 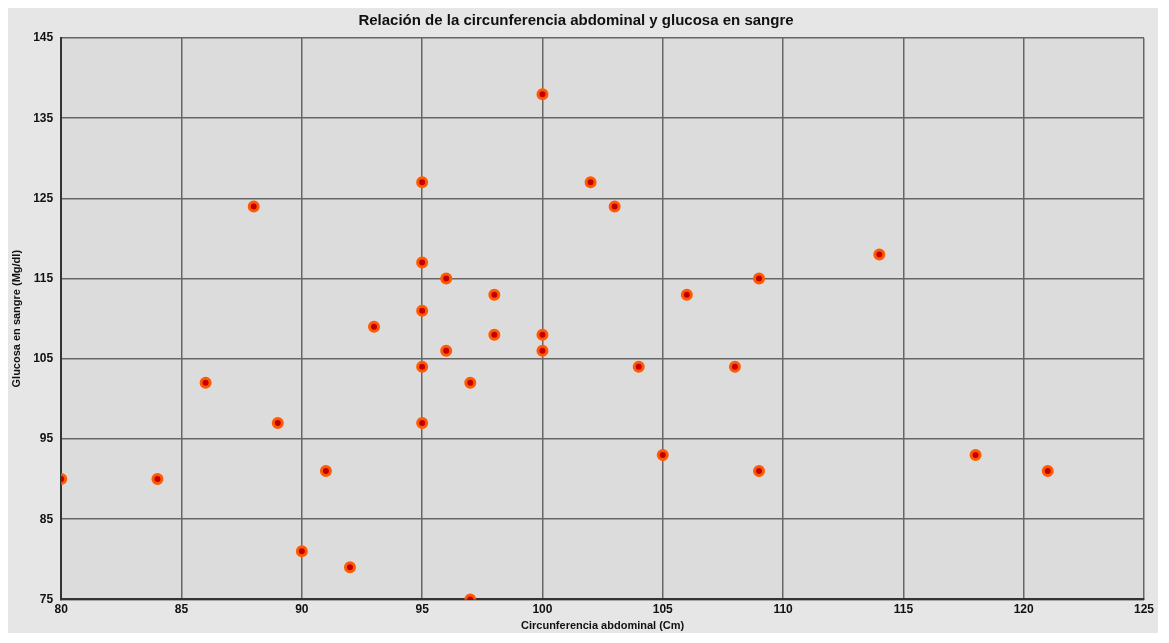 I want to click on x-tick-label: 110, so click(x=783, y=608).